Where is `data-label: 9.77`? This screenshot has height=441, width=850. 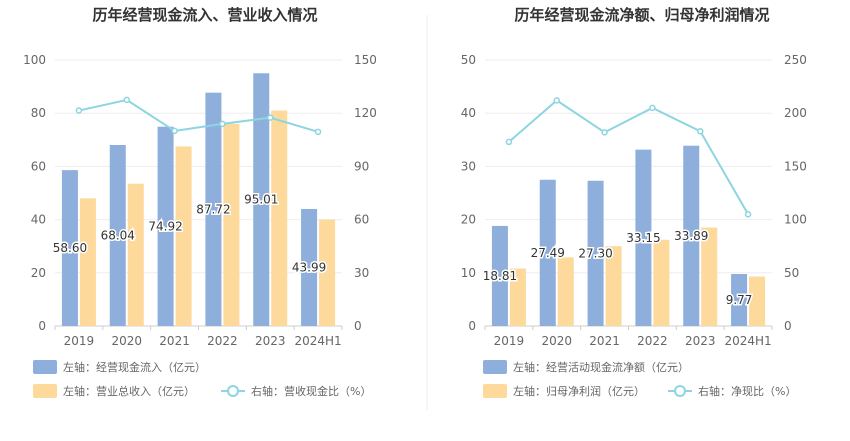
data-label: 9.77 is located at coordinates (739, 300).